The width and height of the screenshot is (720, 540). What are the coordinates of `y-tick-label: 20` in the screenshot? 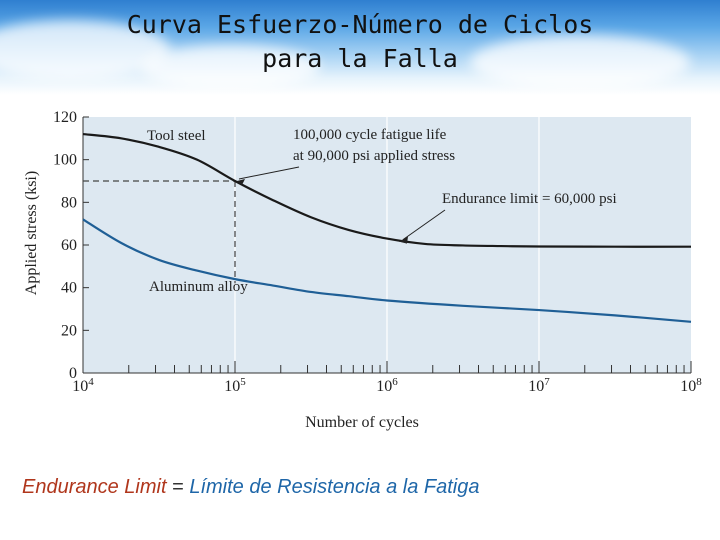 It's located at (69, 330).